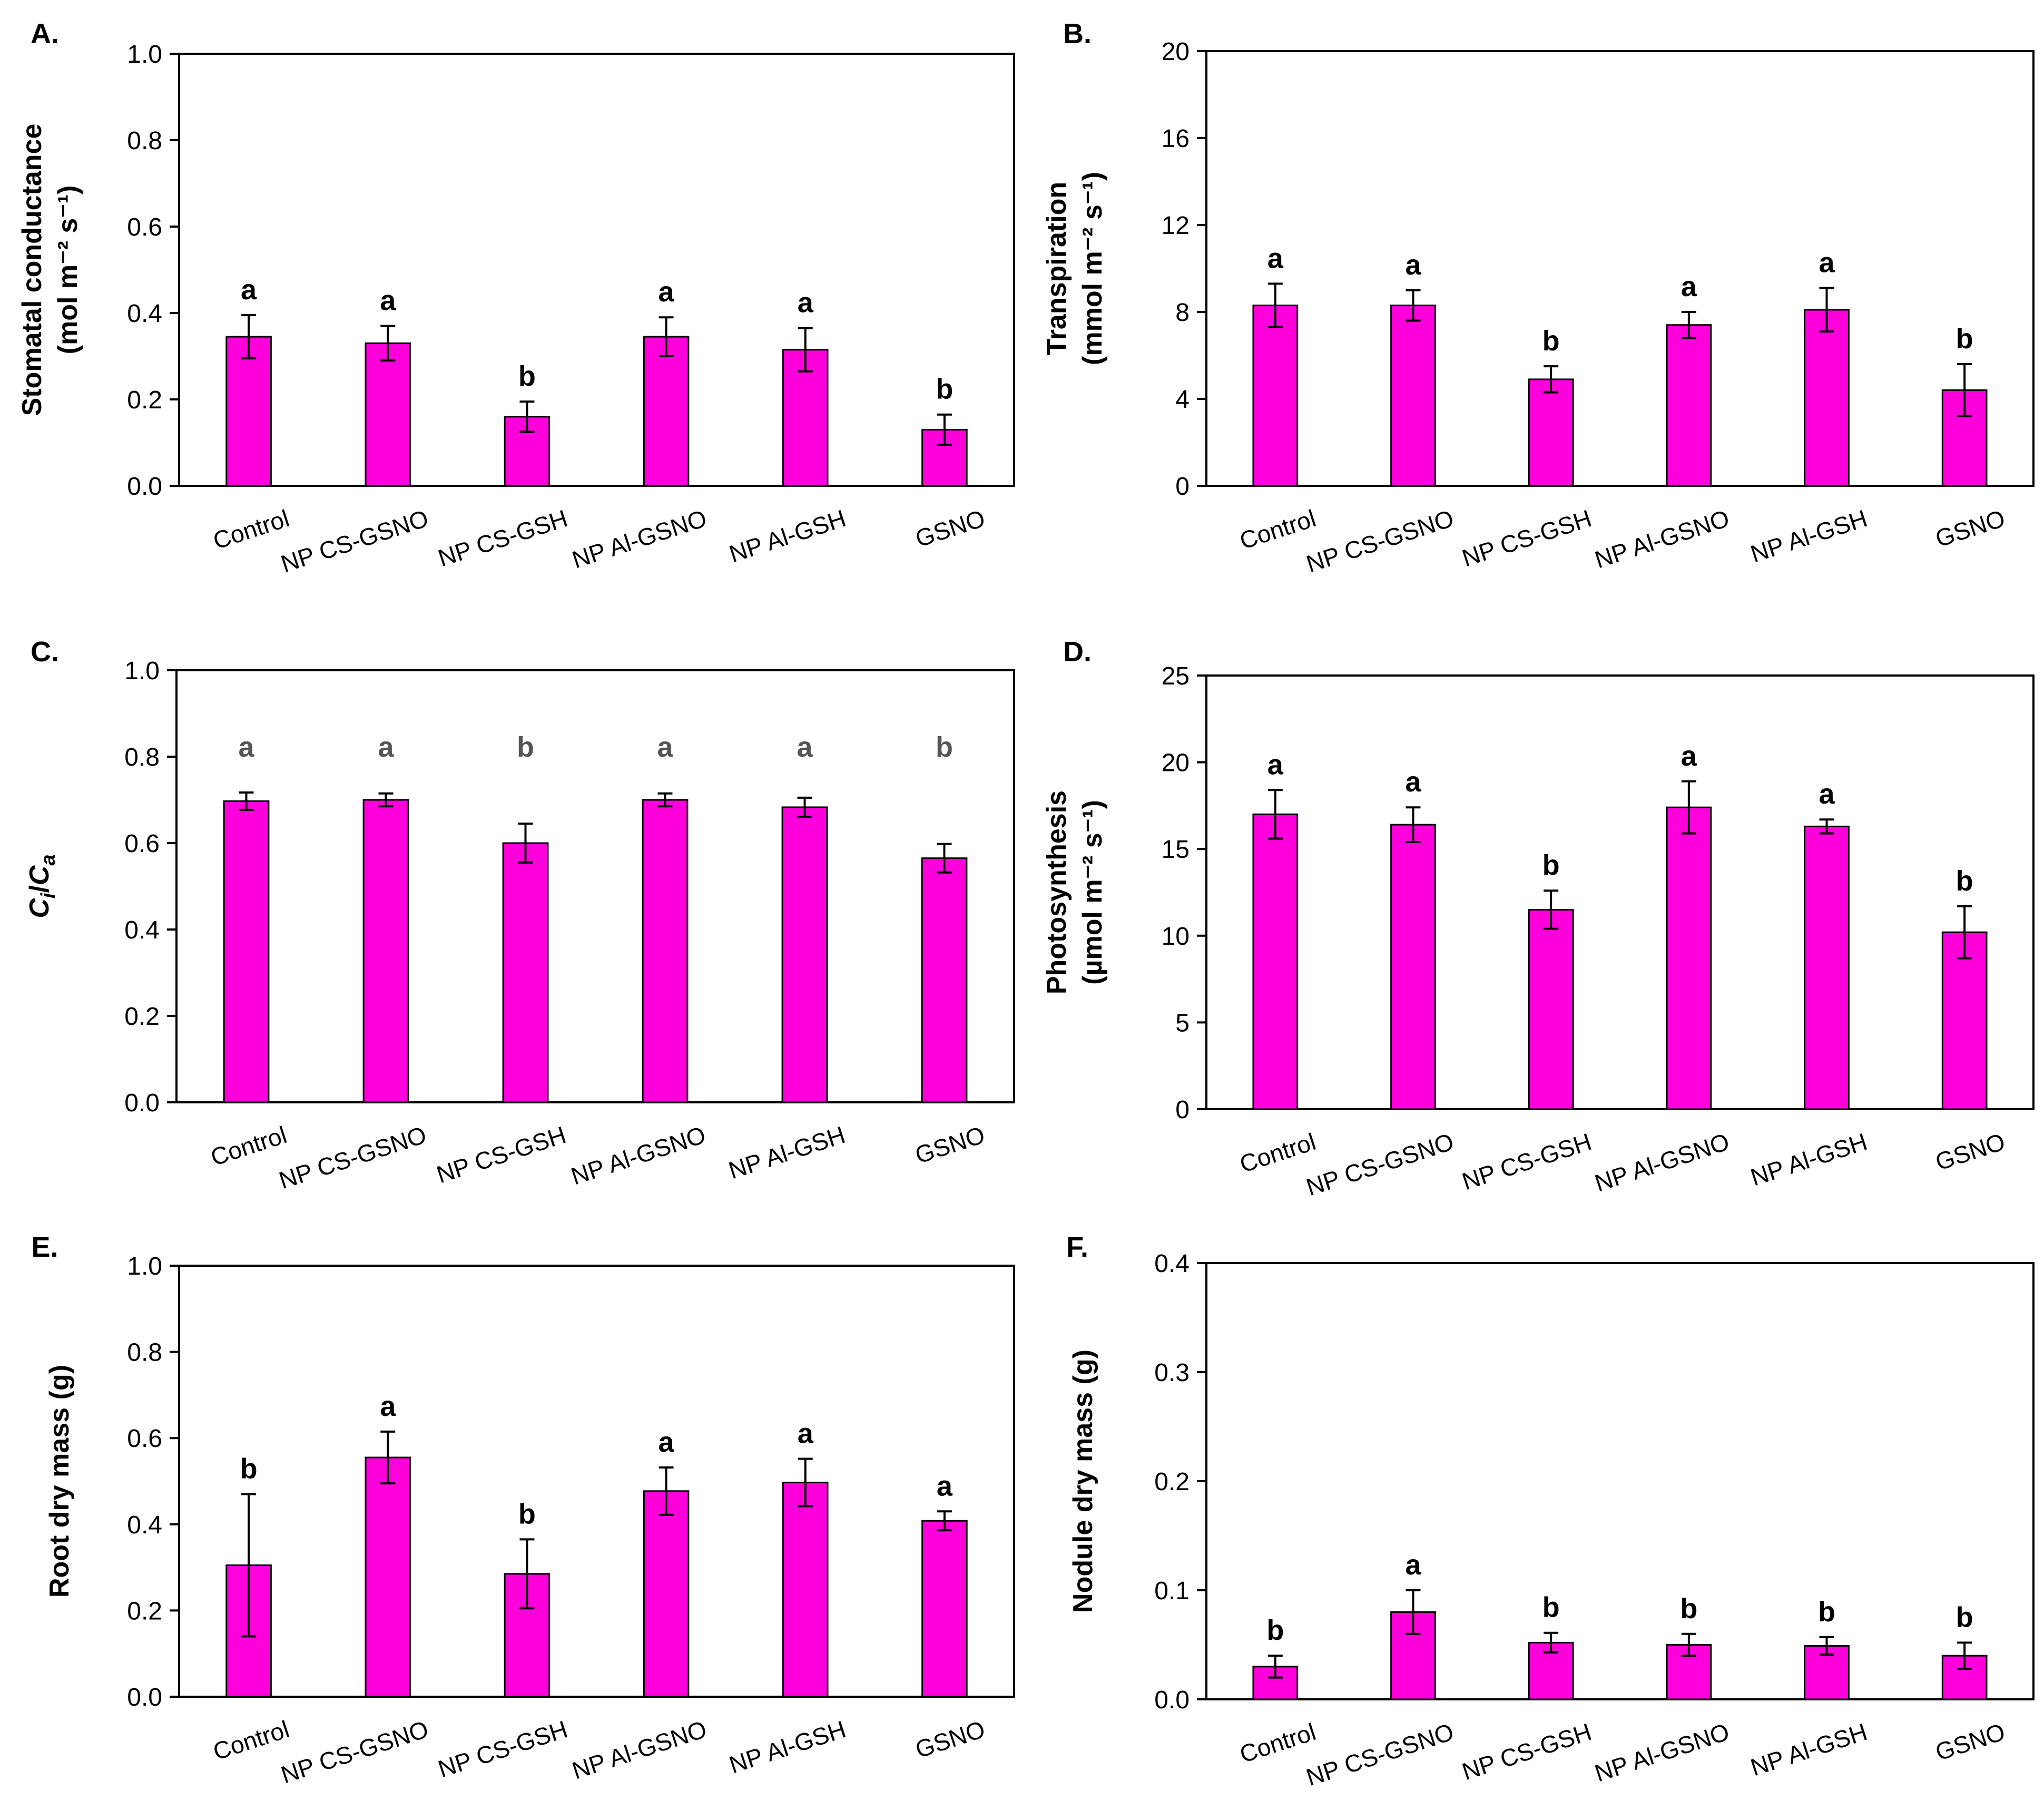  Describe the element at coordinates (44, 1247) in the screenshot. I see `panel-label: E.` at that location.